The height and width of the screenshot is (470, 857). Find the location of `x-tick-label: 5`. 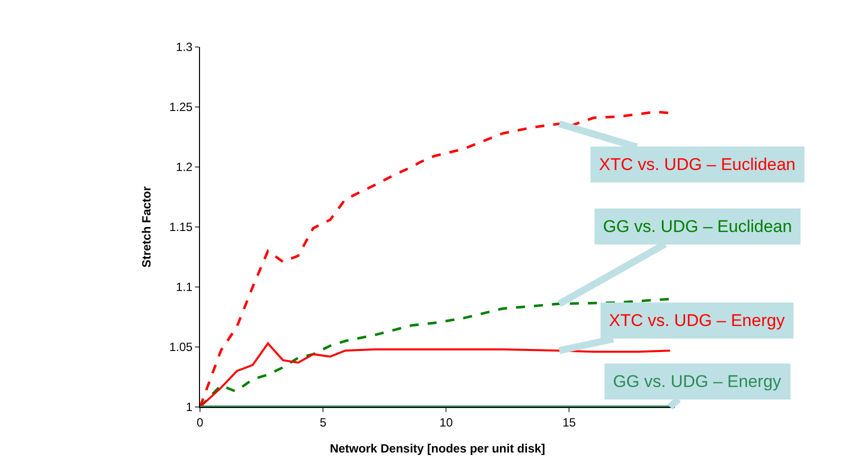

x-tick-label: 5 is located at coordinates (323, 422).